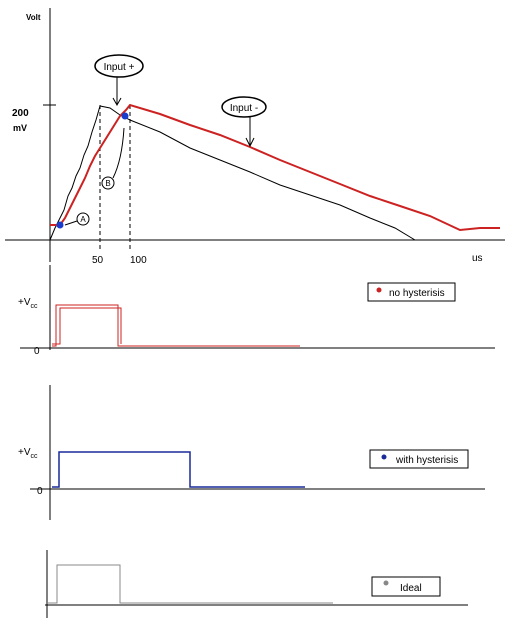  I want to click on callout-label: Input -, so click(244, 108).